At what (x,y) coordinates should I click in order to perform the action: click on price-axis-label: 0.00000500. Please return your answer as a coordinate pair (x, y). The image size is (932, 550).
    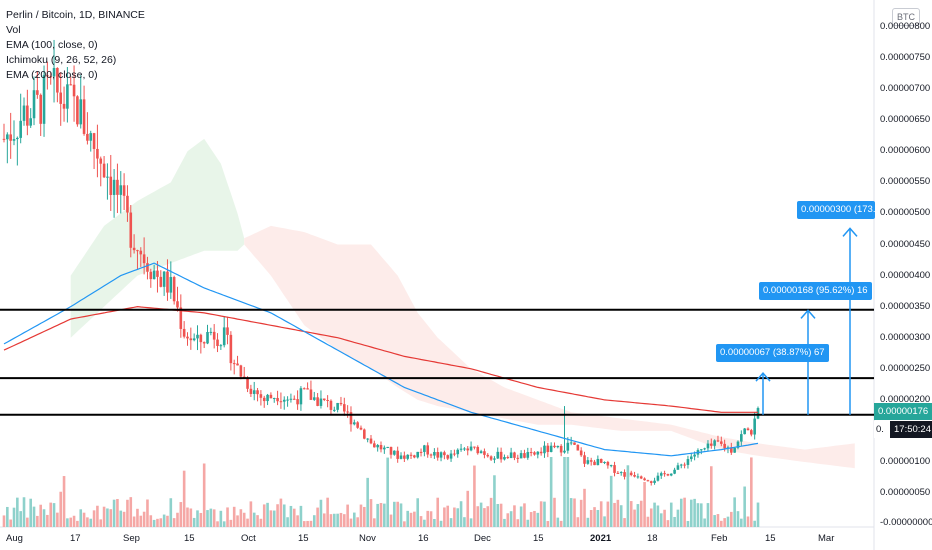
    Looking at the image, I should click on (905, 213).